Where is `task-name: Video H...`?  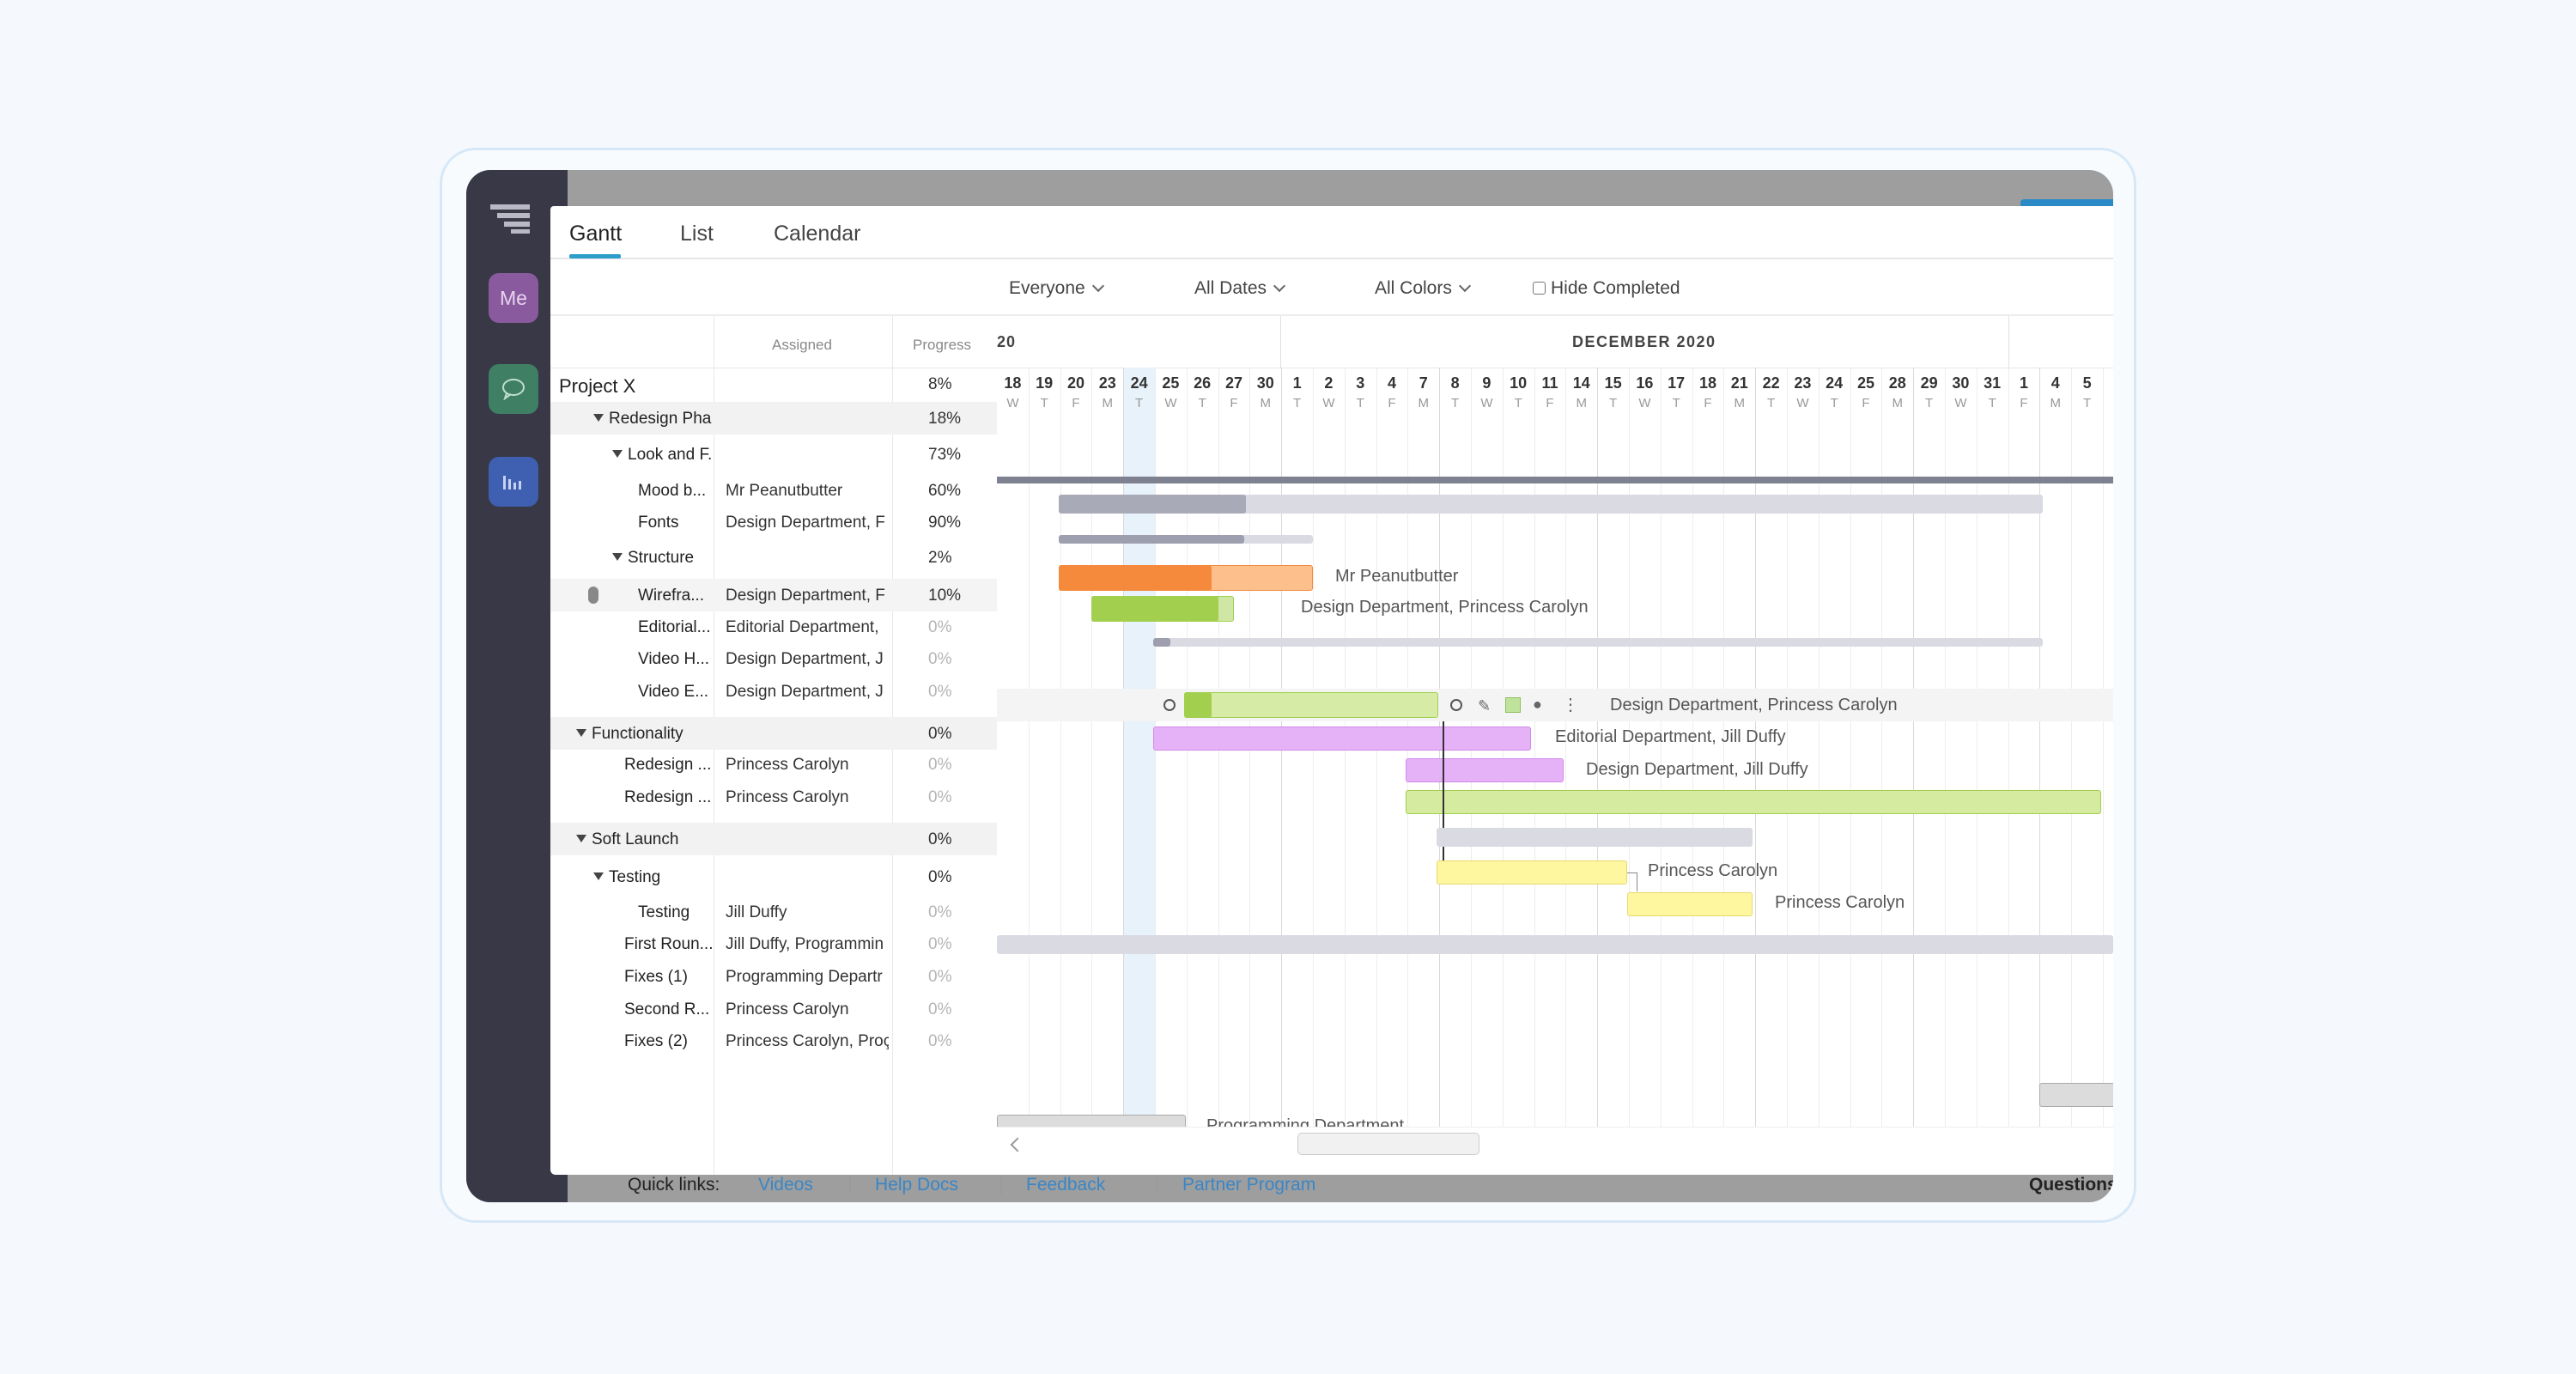
task-name: Video H... is located at coordinates (675, 659).